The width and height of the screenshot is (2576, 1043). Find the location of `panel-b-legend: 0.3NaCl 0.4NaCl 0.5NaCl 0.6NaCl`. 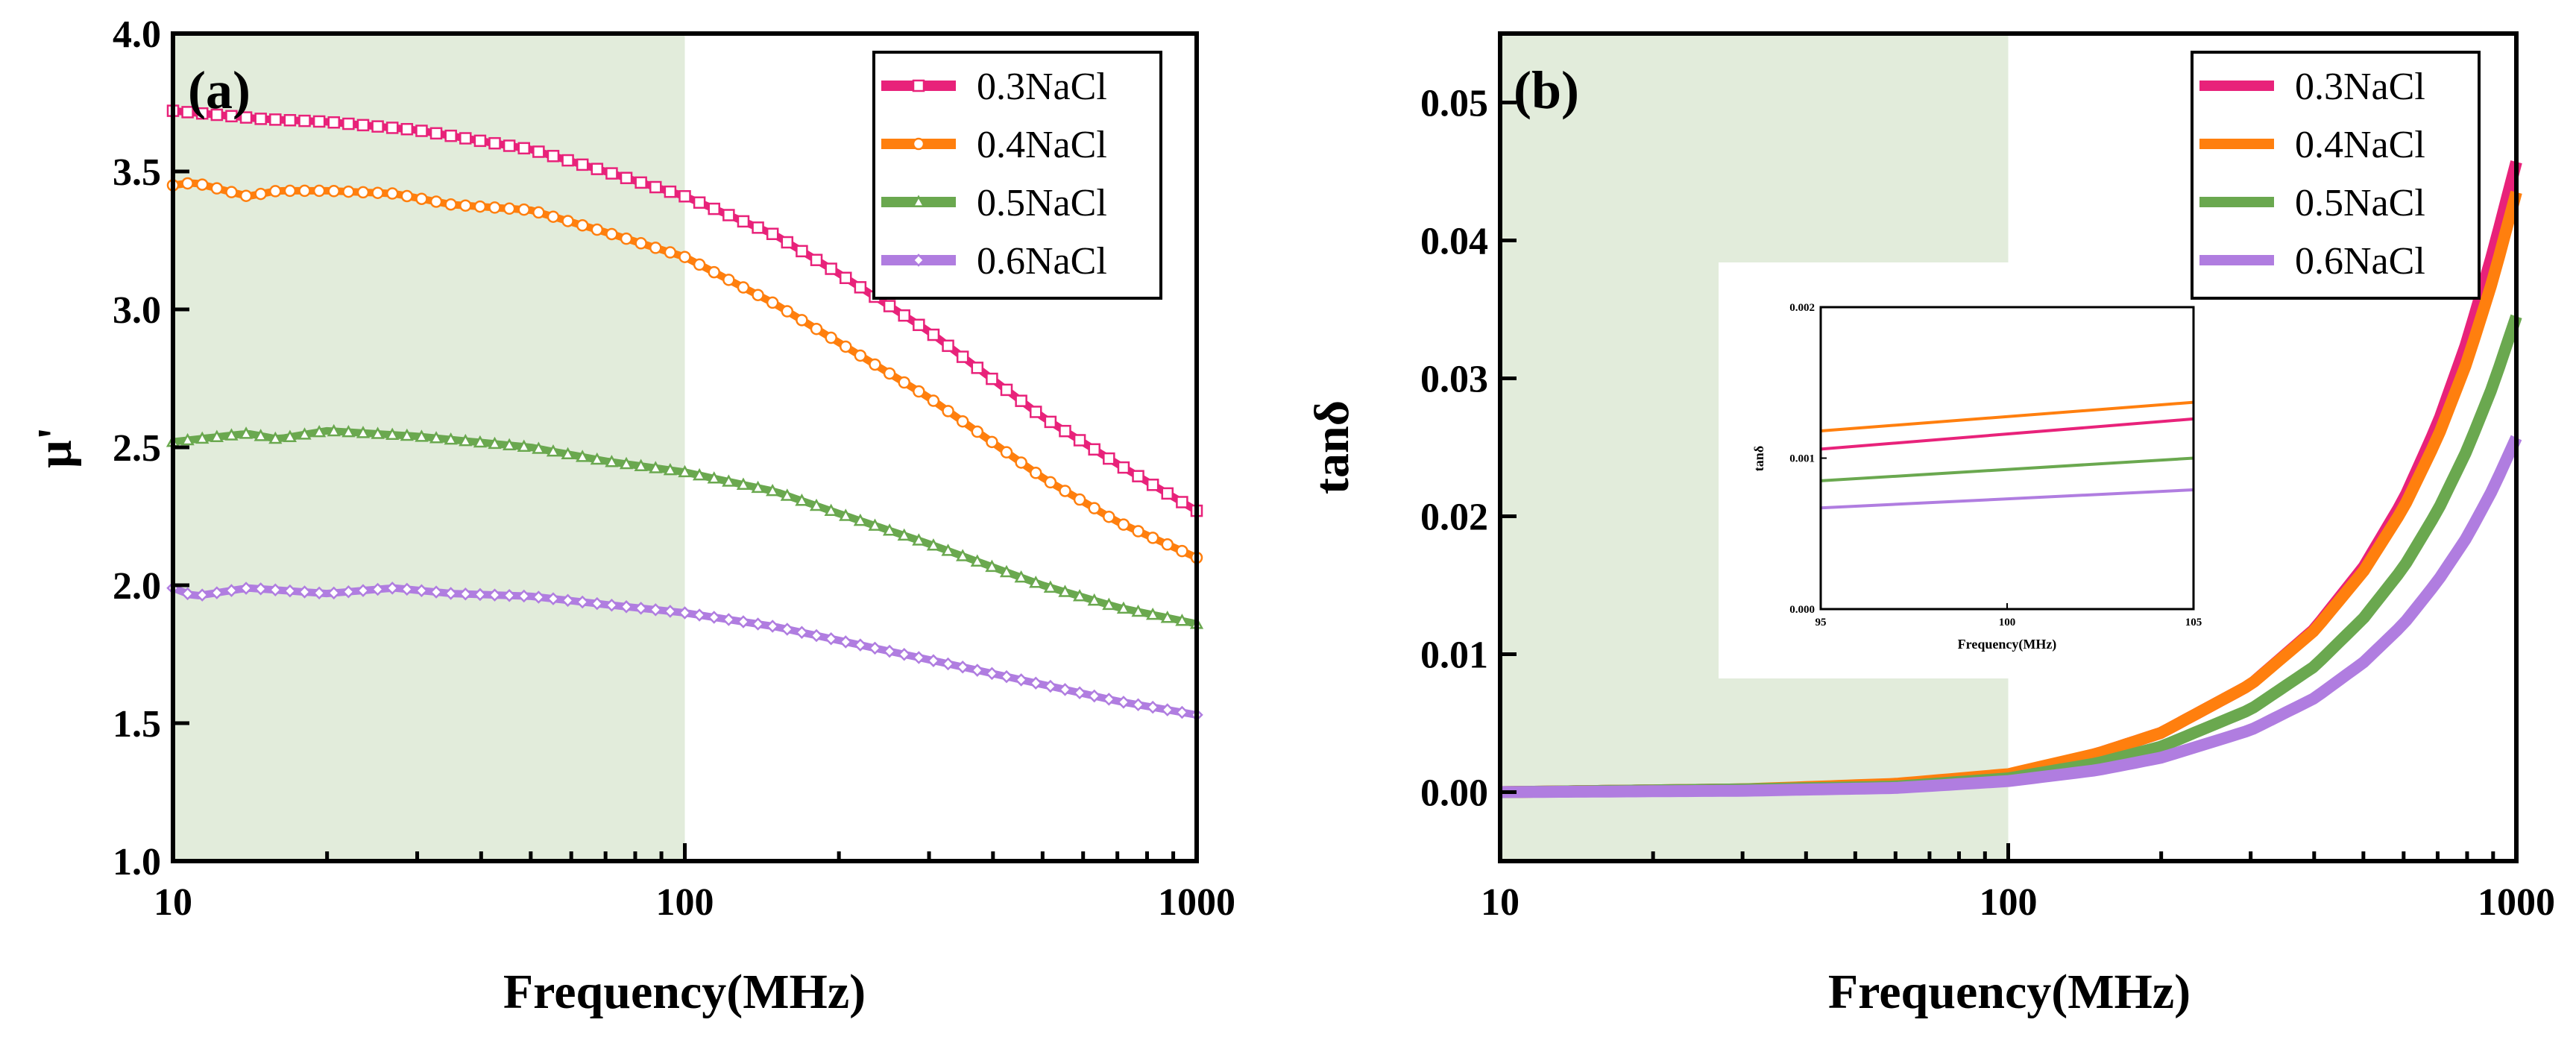

panel-b-legend: 0.3NaCl 0.4NaCl 0.5NaCl 0.6NaCl is located at coordinates (2336, 175).